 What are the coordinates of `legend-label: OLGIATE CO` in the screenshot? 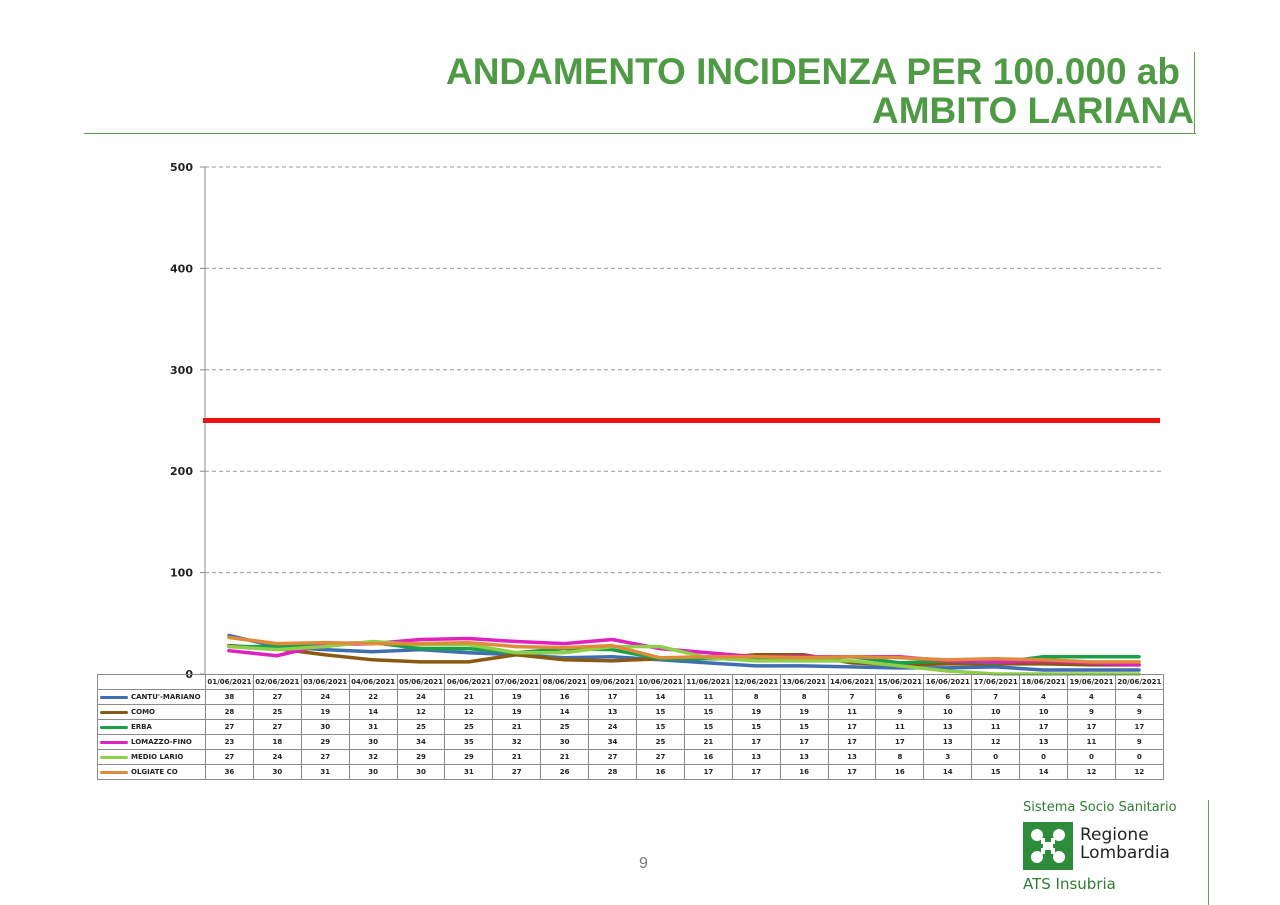 It's located at (154, 772).